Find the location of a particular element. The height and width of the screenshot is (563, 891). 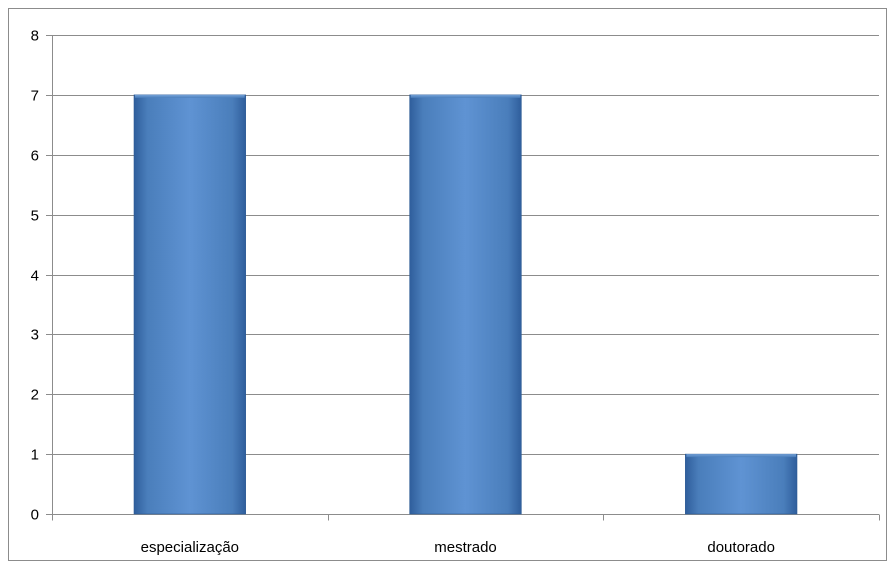

y-tick-labels: 0 1 2 3 4 5 6 7 8 is located at coordinates (35, 276).